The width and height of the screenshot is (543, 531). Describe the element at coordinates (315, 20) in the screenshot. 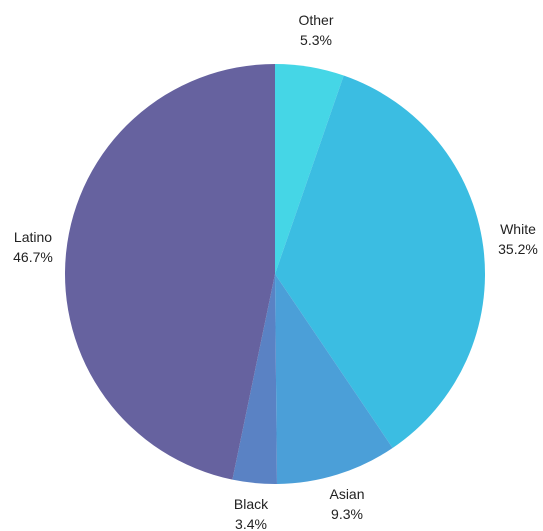

I see `slice-label-other: Other` at that location.